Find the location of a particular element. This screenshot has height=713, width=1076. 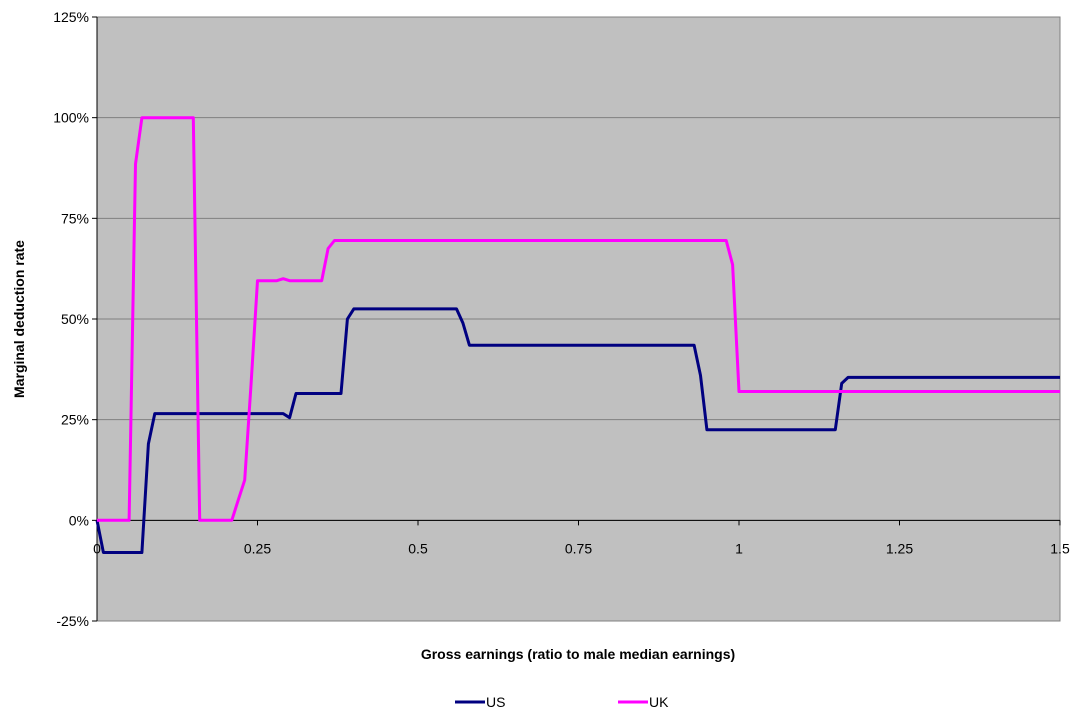

y-tick-label-3: 50% is located at coordinates (75, 319).